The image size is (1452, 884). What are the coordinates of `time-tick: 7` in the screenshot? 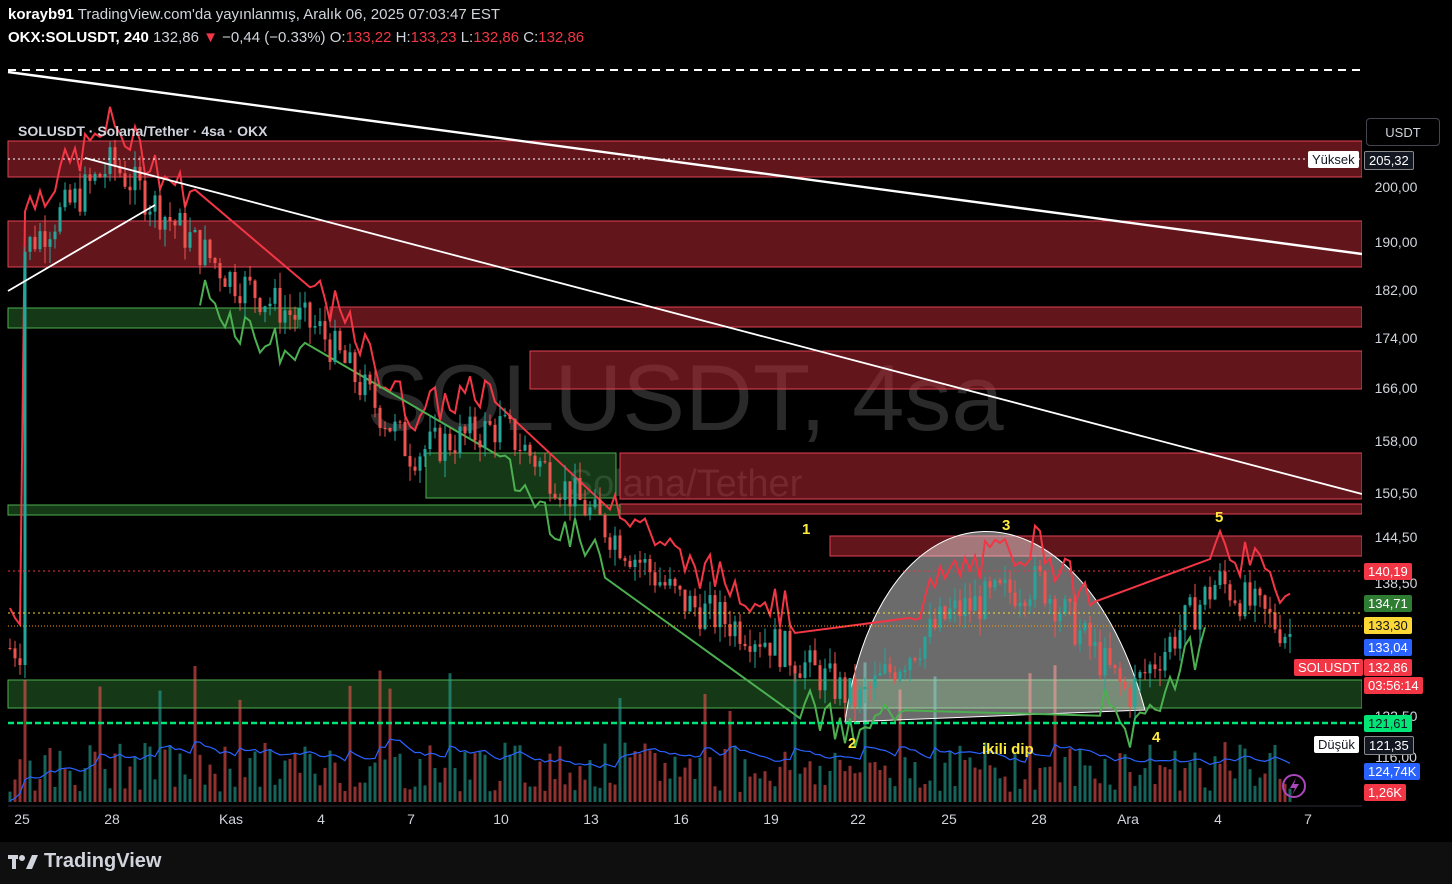 It's located at (1308, 819).